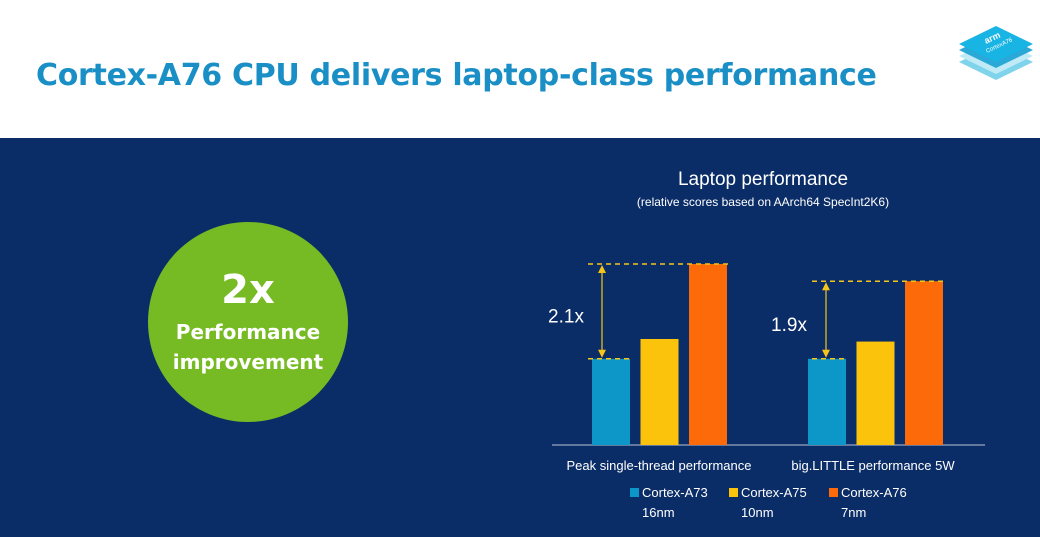 The height and width of the screenshot is (537, 1040). I want to click on category-label-1: big.LITTLE performance 5W, so click(873, 465).